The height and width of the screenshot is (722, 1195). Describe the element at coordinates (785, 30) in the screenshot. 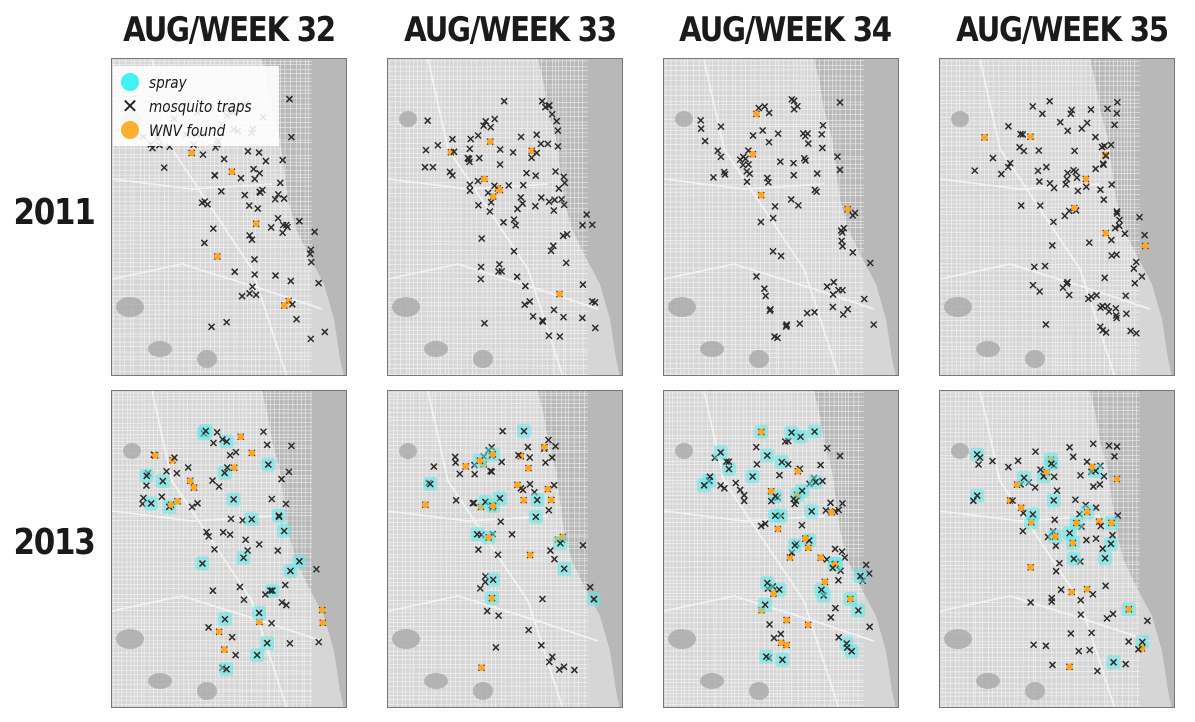

I see `column-title-week-34: AUG/WEEK 34` at that location.